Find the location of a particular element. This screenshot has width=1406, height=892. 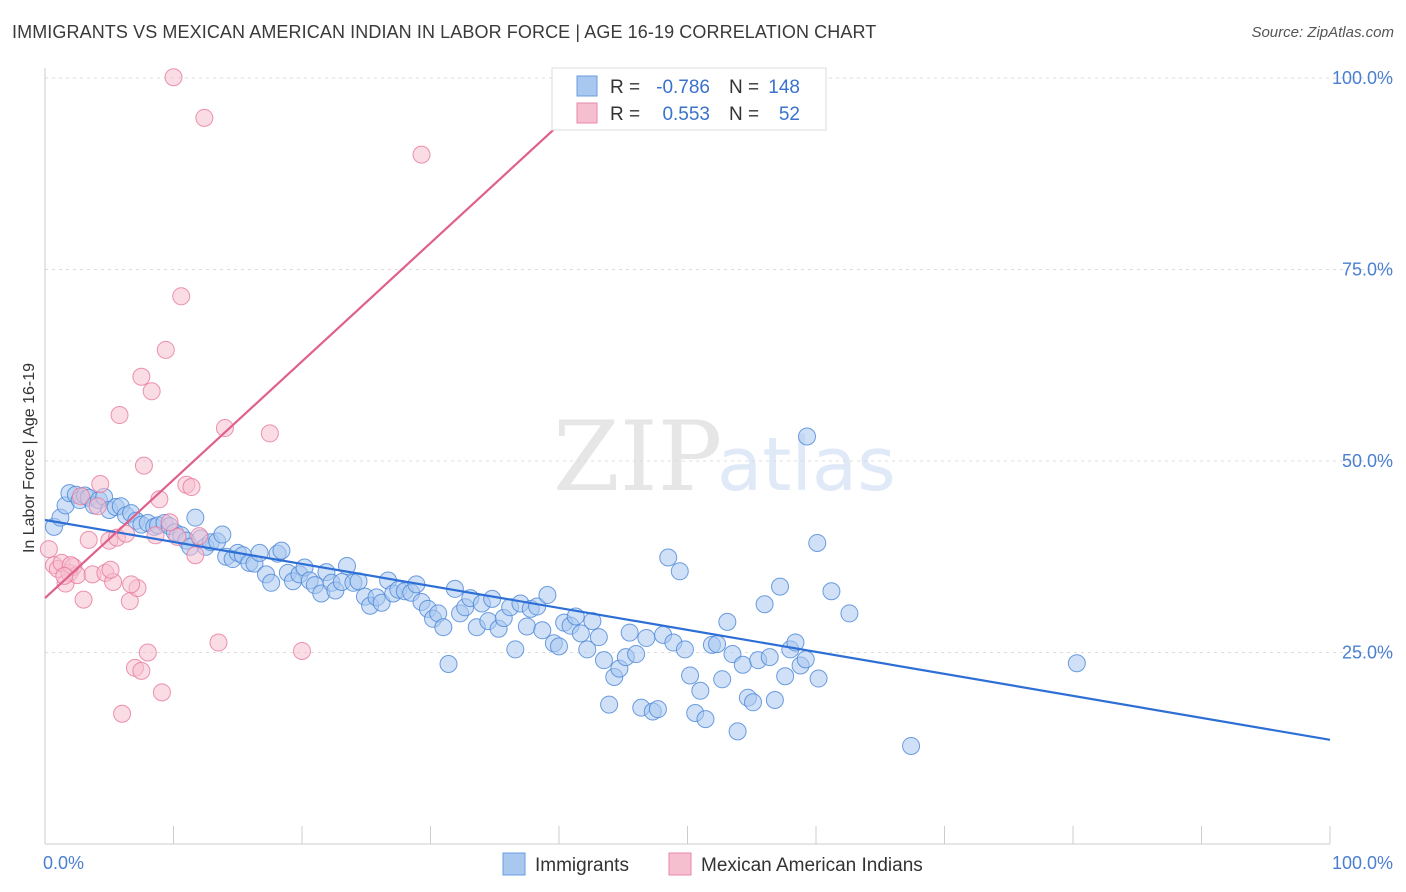

x-tick-label: 0.0% is located at coordinates (63, 863).